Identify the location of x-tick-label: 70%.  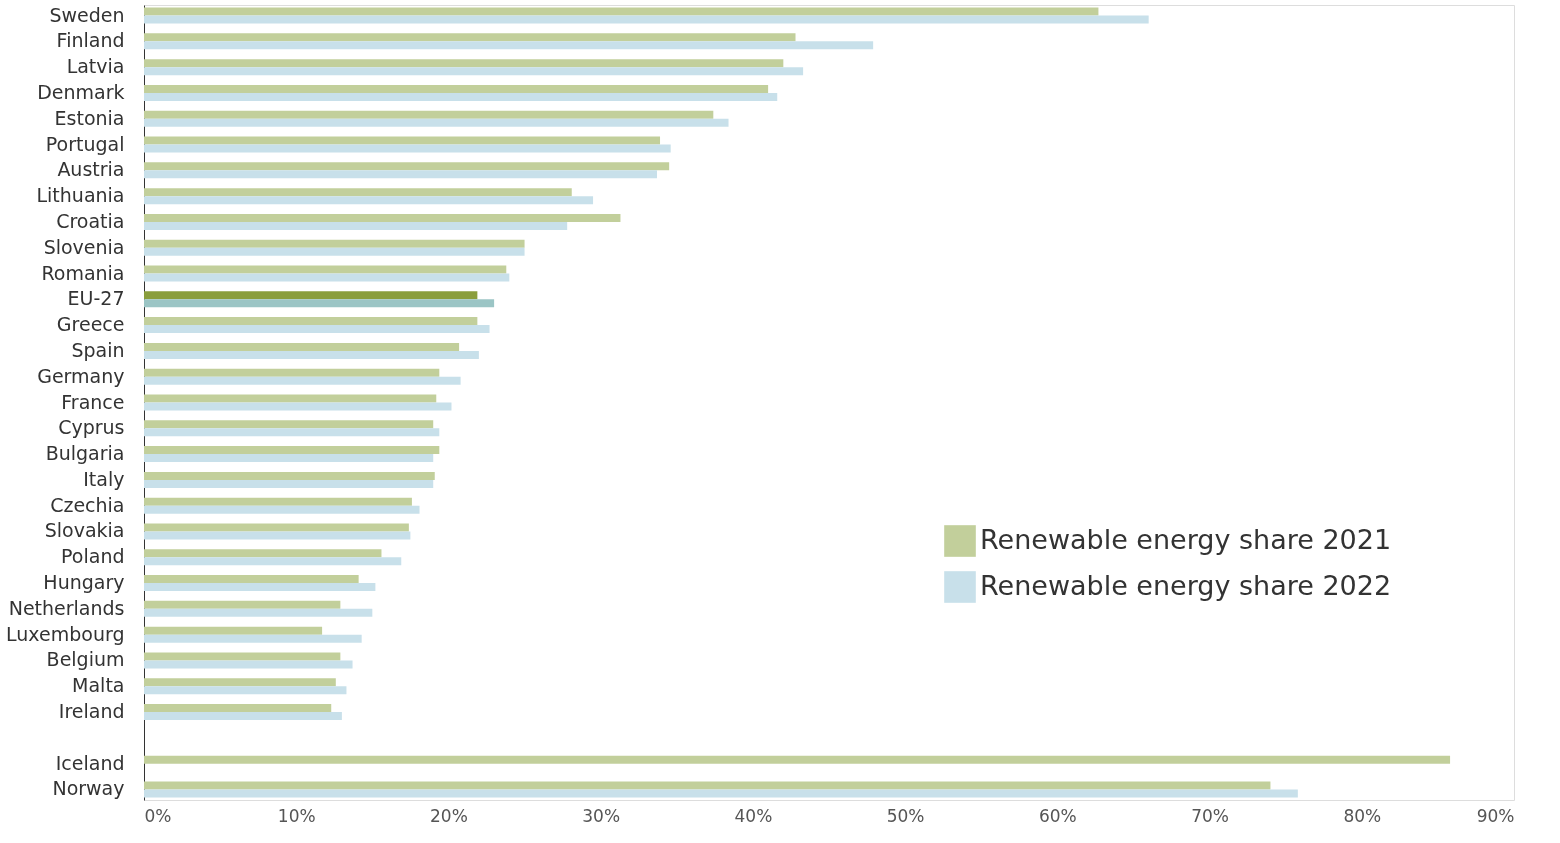
(1210, 815).